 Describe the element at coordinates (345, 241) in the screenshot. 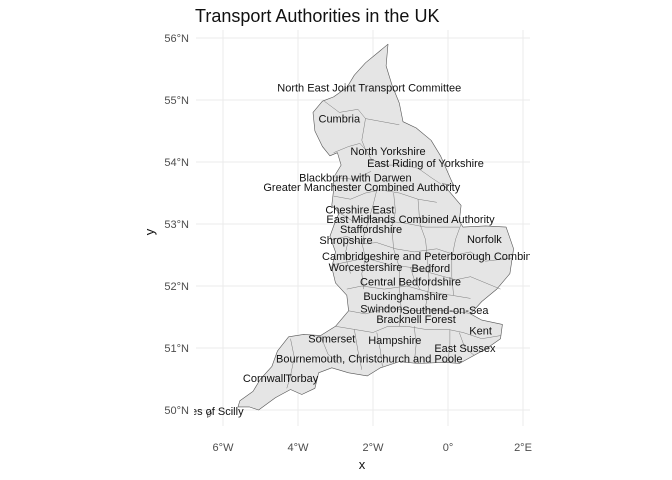

I see `region-label: Shropshire` at that location.